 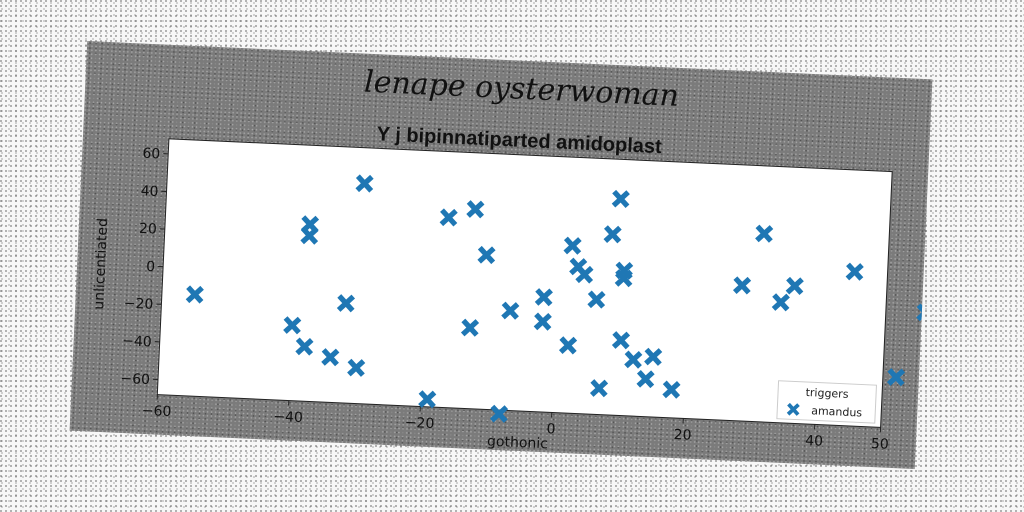 I want to click on x-tick-label: 0, so click(x=551, y=429).